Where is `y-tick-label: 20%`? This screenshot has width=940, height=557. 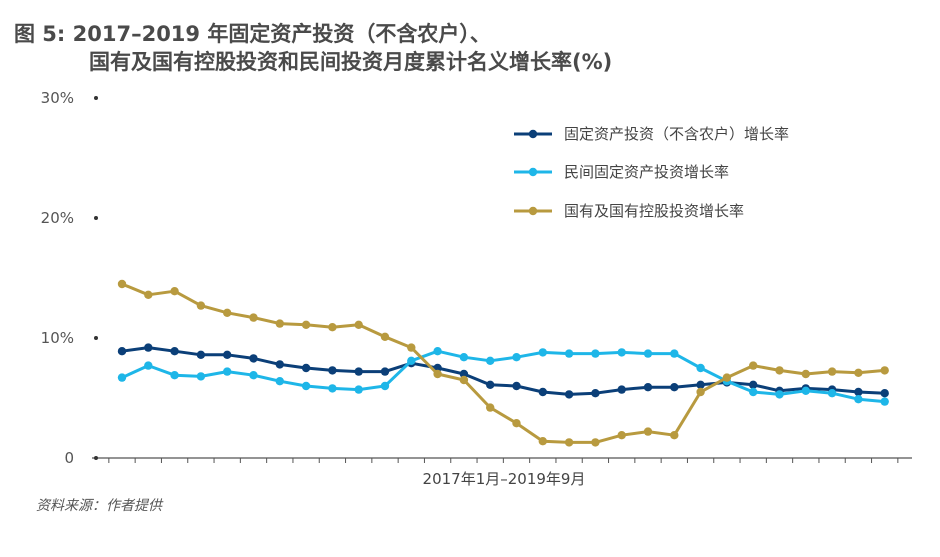 y-tick-label: 20% is located at coordinates (57, 218).